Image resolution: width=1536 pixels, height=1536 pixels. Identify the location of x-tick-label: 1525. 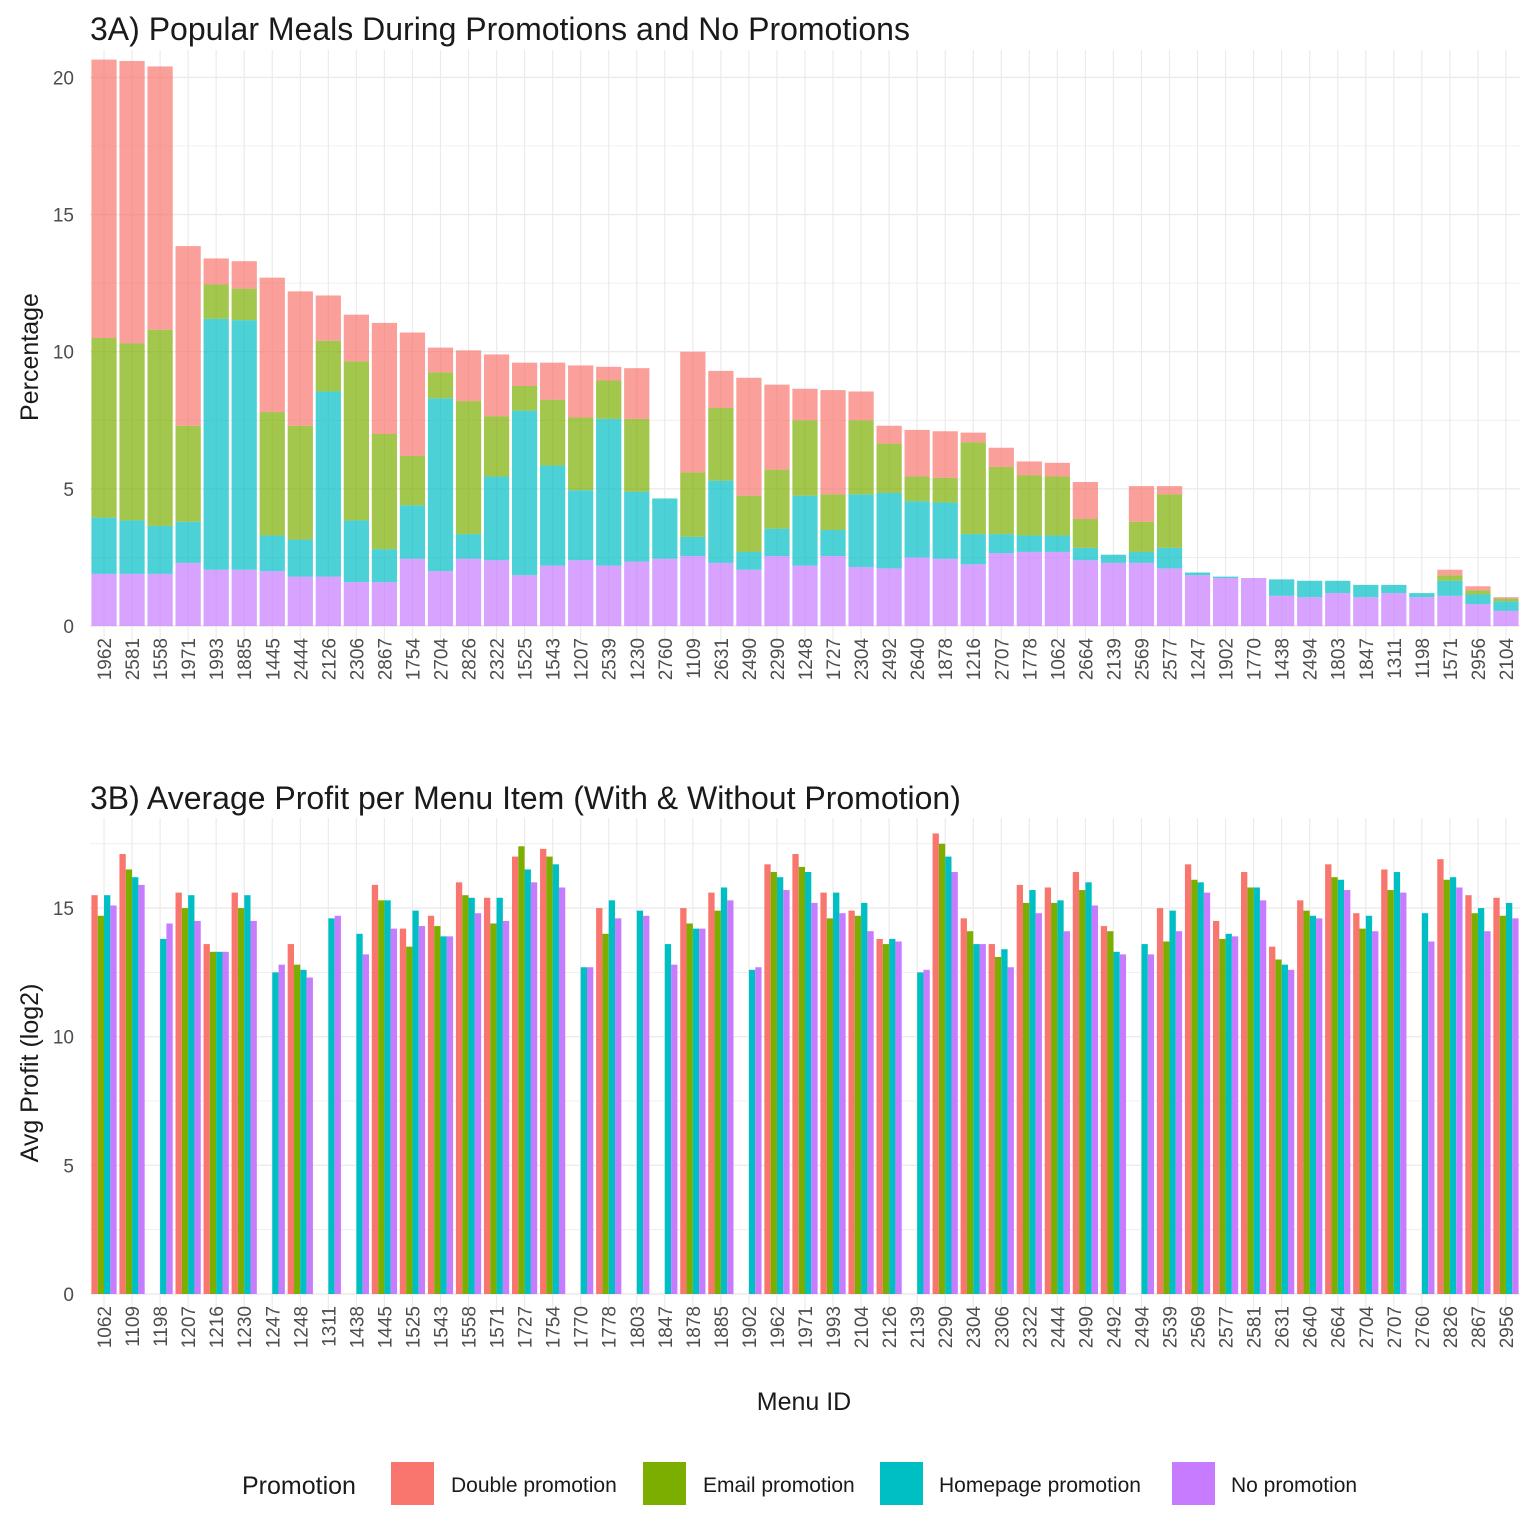
(413, 1327).